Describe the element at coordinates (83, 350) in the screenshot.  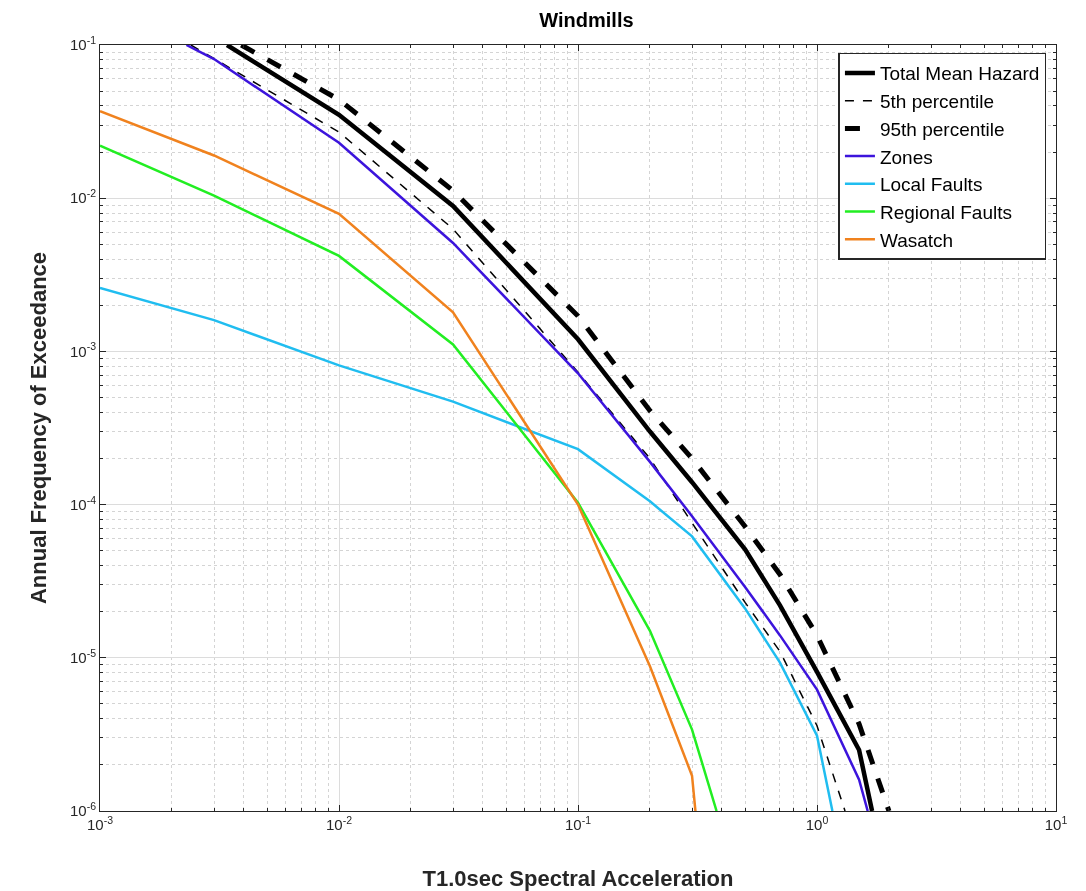
I see `y-tick-label: 10$^{-3}$` at that location.